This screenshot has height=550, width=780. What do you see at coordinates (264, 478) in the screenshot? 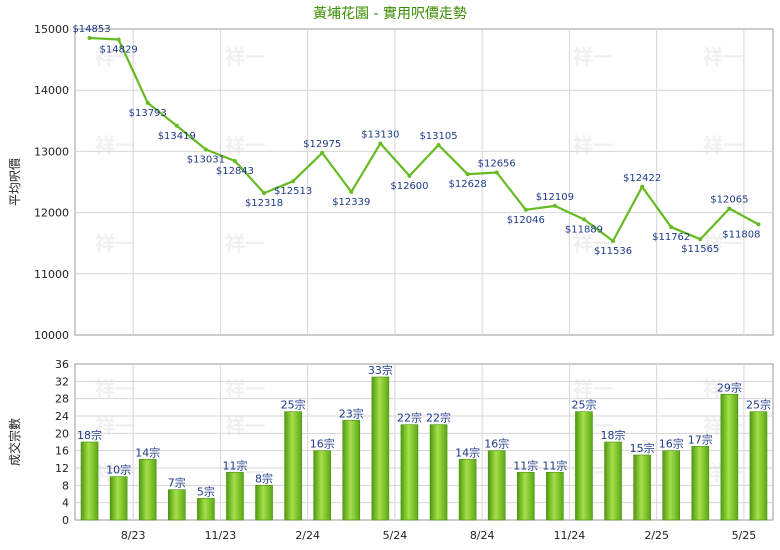
I see `volume-data-label: 8宗` at bounding box center [264, 478].